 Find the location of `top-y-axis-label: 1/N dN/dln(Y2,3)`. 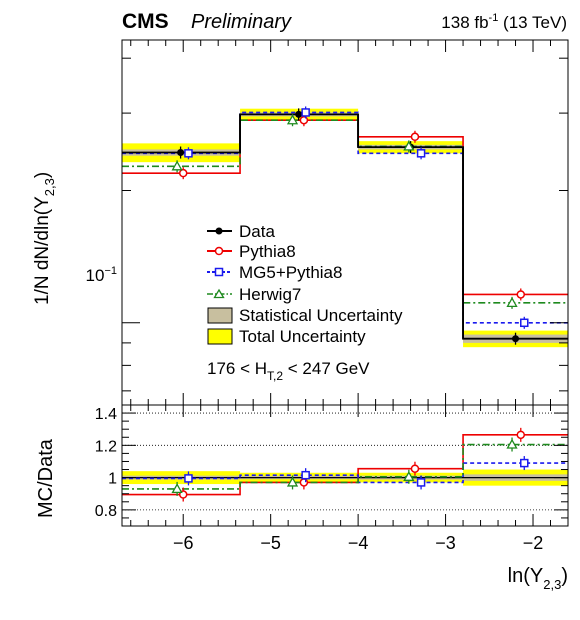

top-y-axis-label: 1/N dN/dln(Y2,3) is located at coordinates (44, 238).